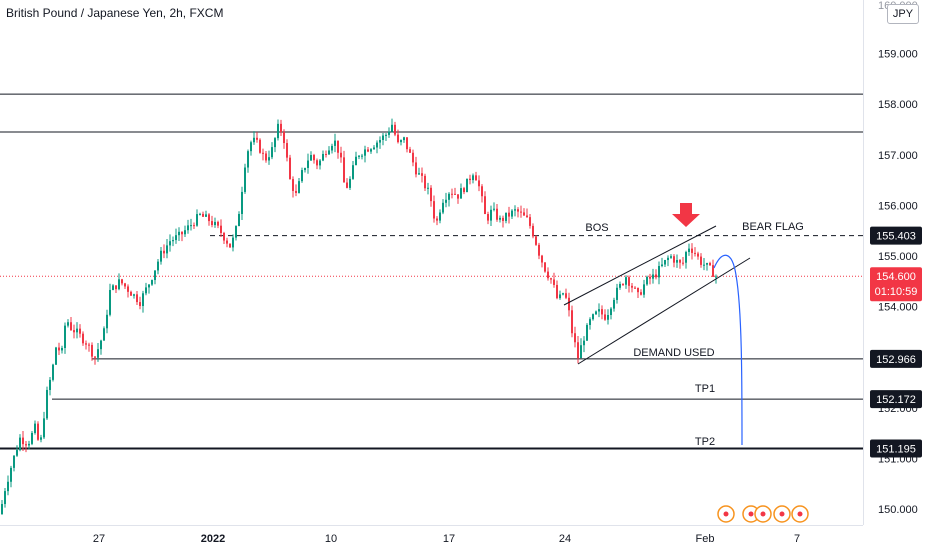 The image size is (932, 550). Describe the element at coordinates (705, 539) in the screenshot. I see `x-tick-label: Feb` at that location.